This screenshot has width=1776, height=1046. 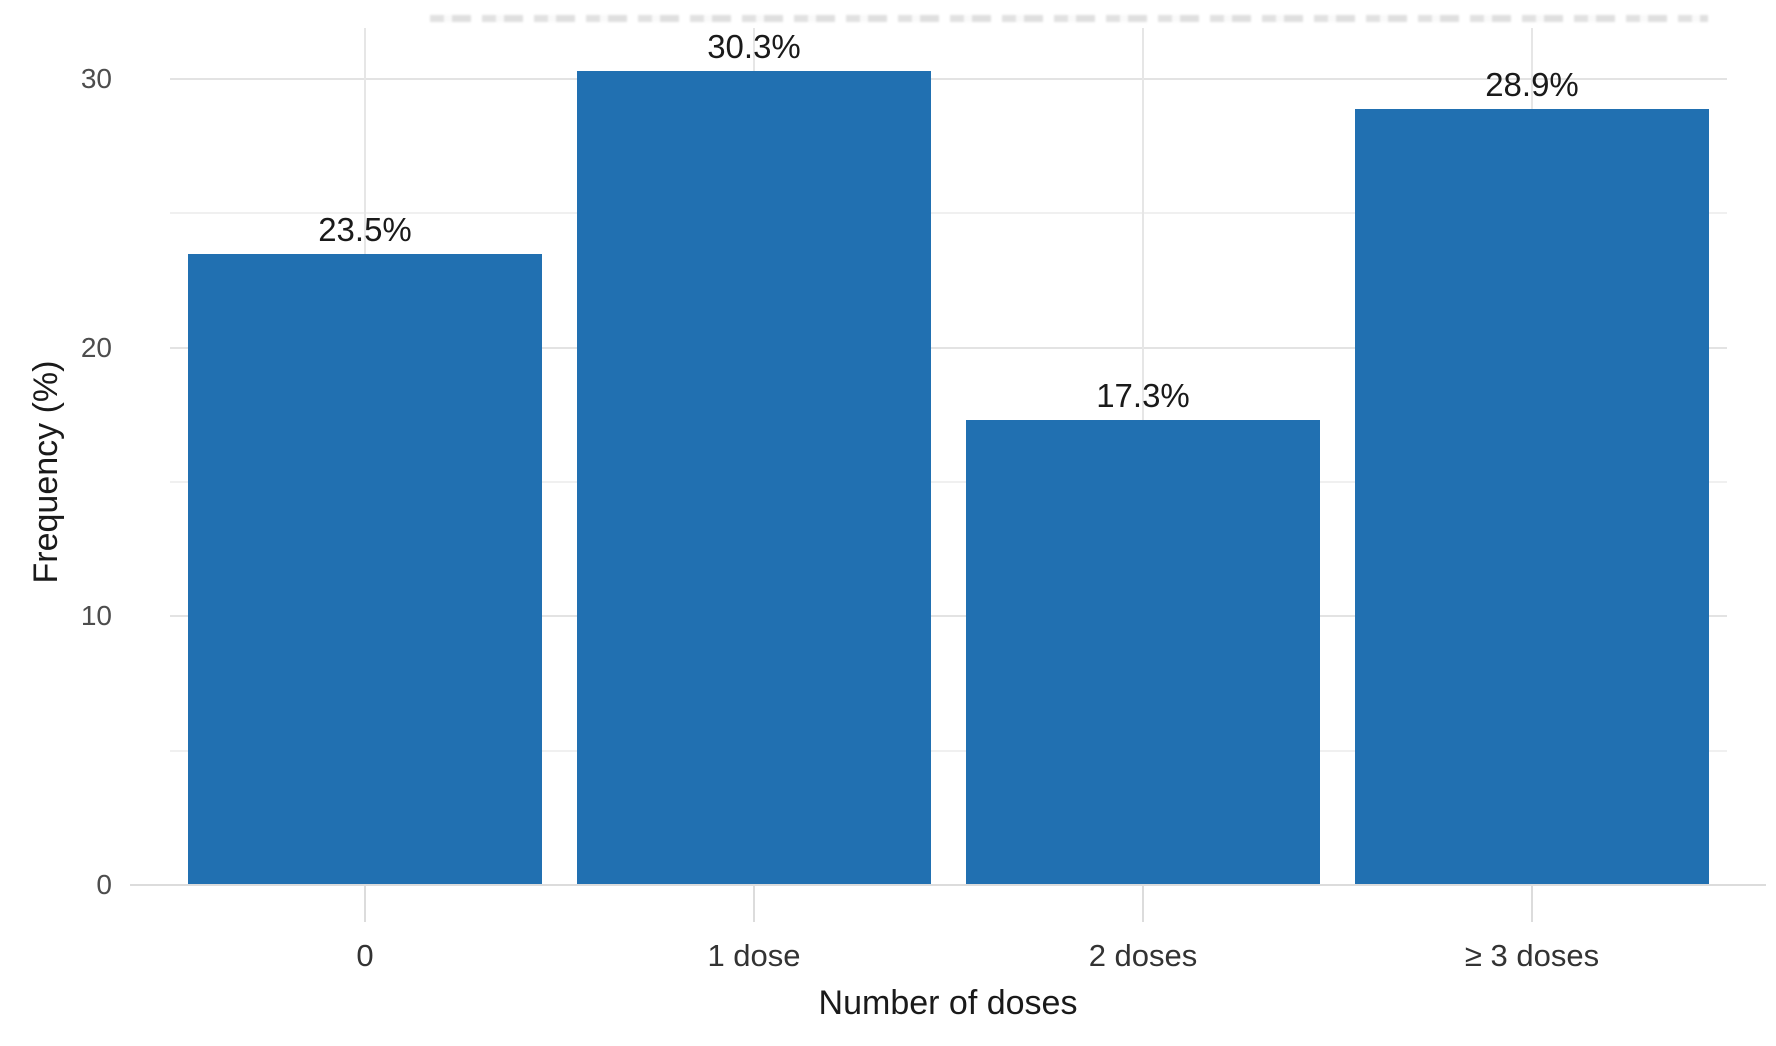 What do you see at coordinates (96, 615) in the screenshot?
I see `y-tick-label-10: 10` at bounding box center [96, 615].